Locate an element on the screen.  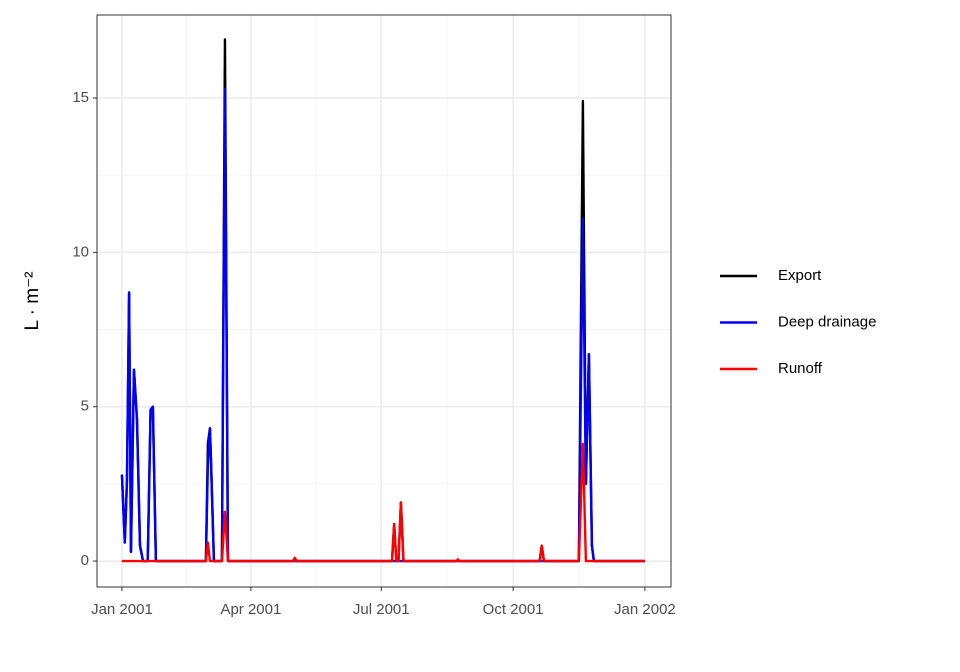
x-tick-label: Oct 2001 is located at coordinates (513, 609).